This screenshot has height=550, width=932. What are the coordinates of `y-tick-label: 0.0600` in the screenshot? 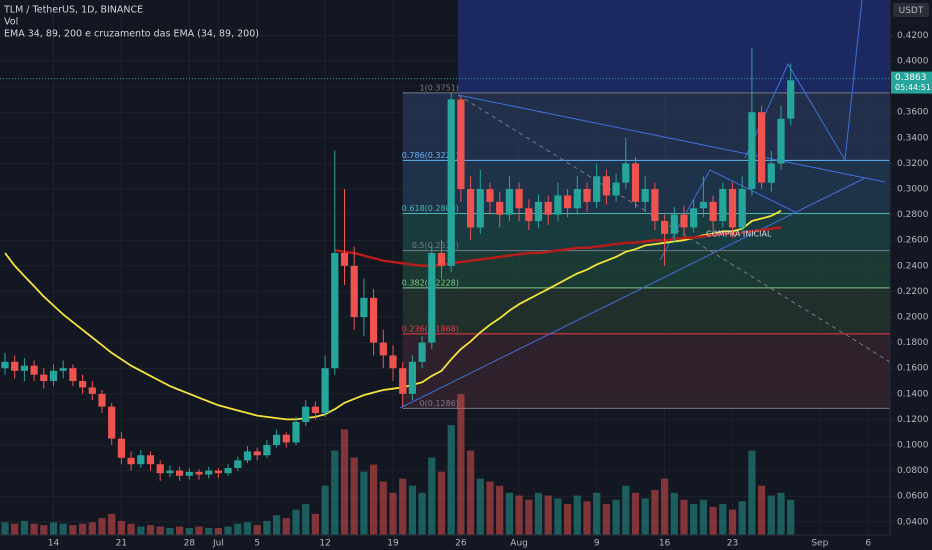 It's located at (913, 497).